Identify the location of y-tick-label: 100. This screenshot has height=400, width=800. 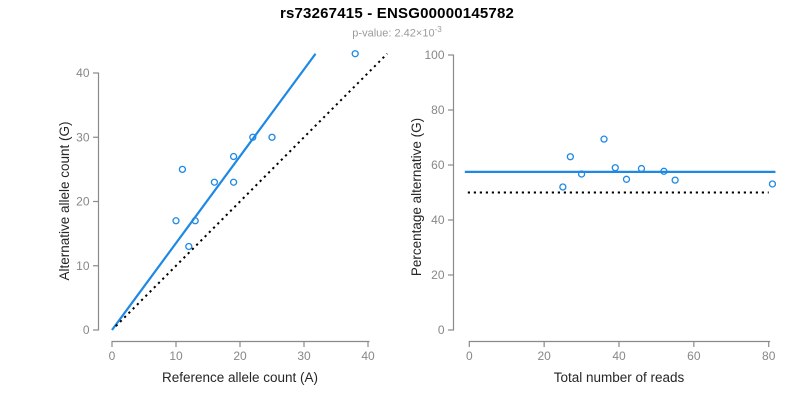
(434, 55).